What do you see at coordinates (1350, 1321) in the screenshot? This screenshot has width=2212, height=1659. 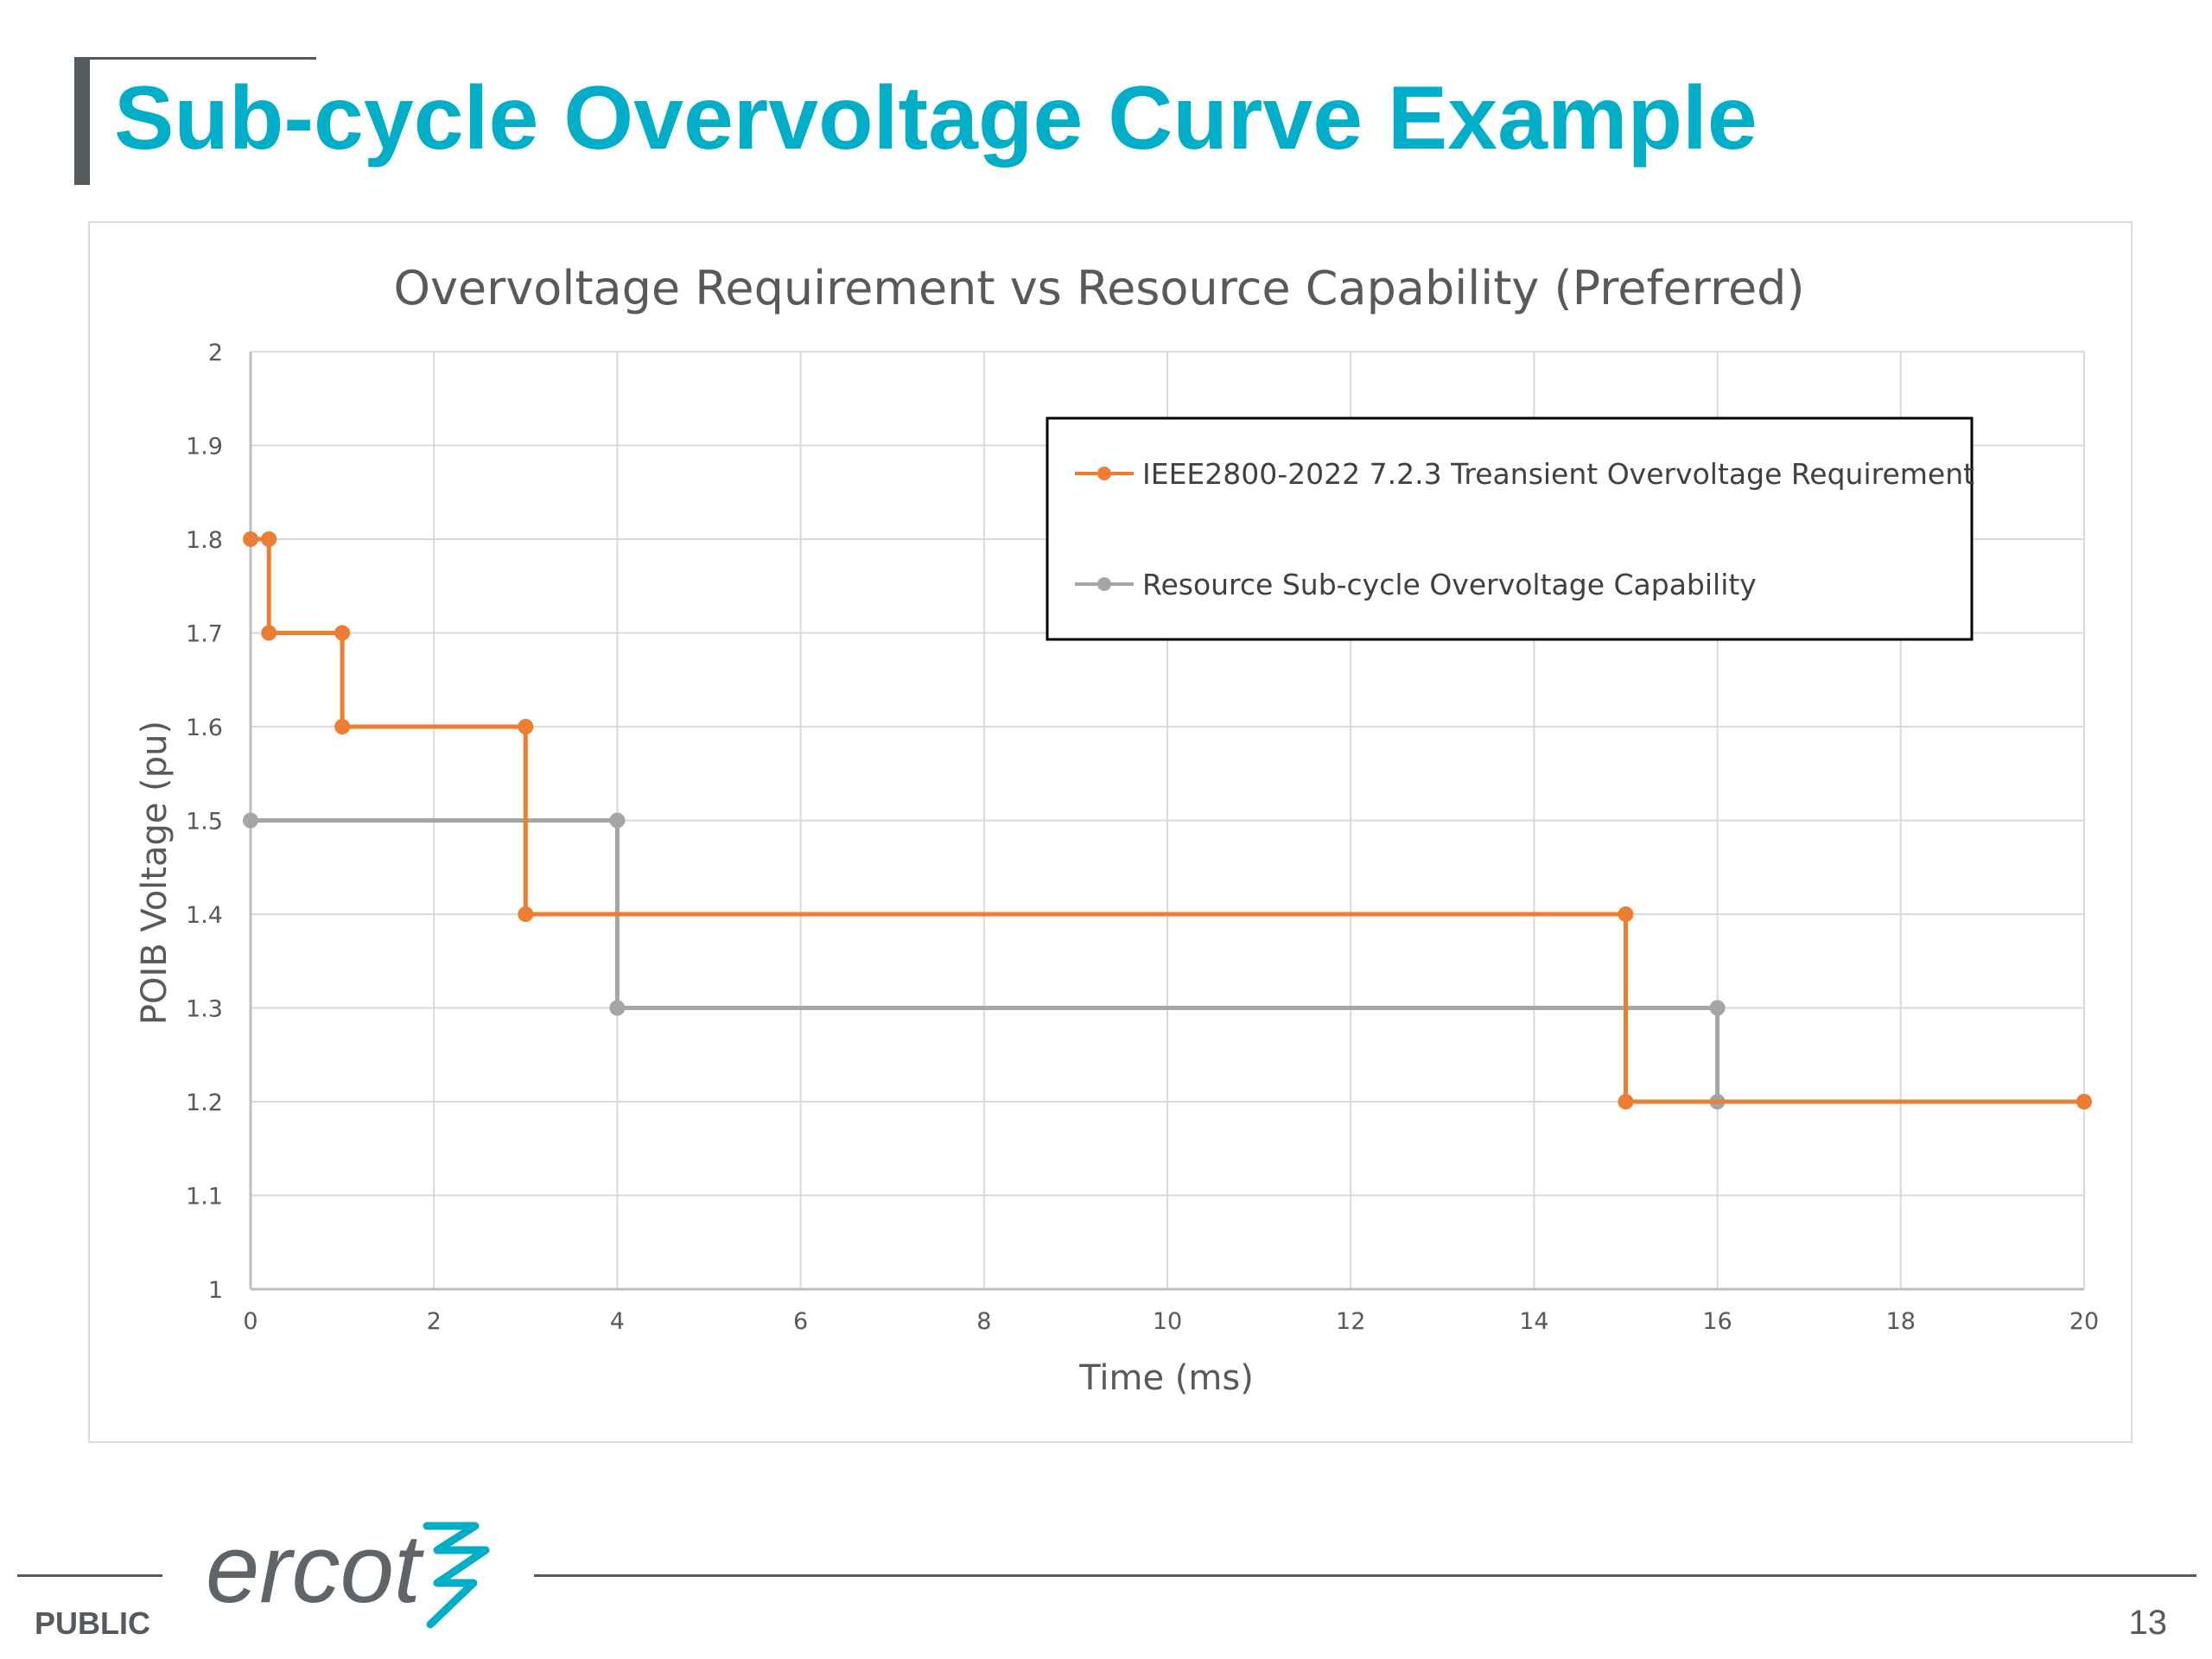 I see `x-tick-label: 12` at bounding box center [1350, 1321].